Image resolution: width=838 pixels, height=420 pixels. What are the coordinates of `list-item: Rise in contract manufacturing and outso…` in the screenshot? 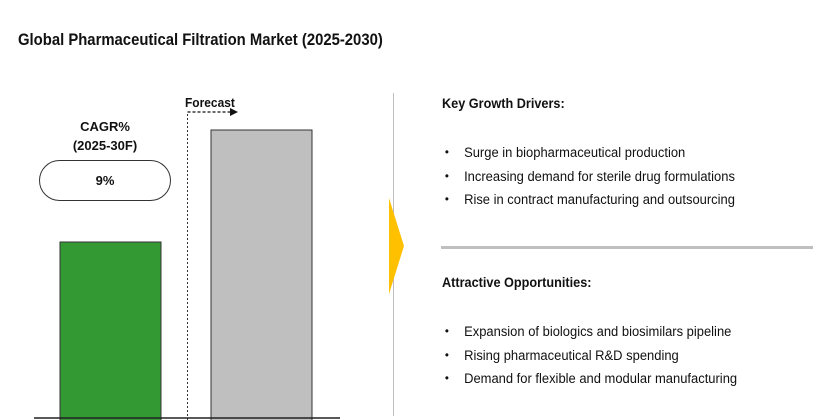 It's located at (624, 200).